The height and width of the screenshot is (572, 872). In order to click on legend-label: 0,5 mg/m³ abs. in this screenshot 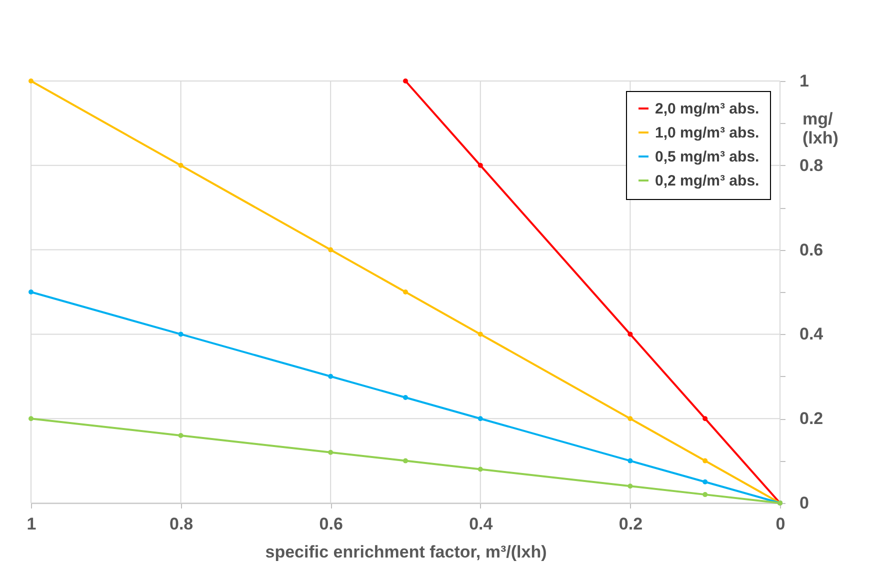, I will do `click(707, 157)`.